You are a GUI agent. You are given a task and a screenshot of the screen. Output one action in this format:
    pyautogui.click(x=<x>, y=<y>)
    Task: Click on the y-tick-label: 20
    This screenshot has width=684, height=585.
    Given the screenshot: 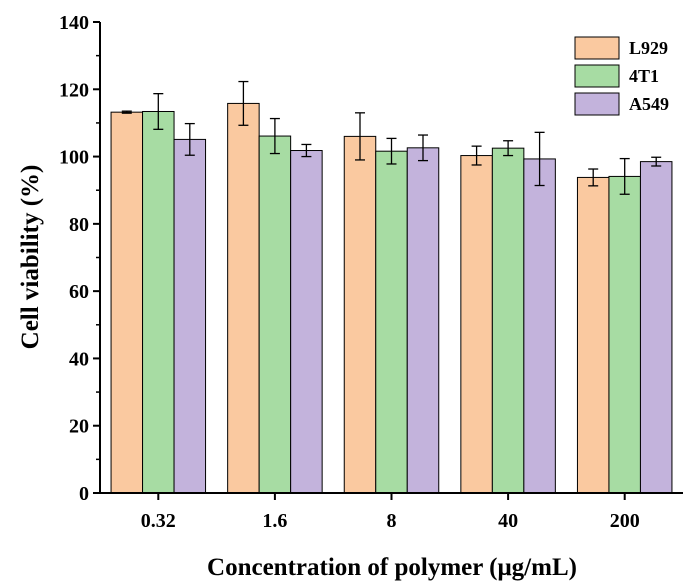 What is the action you would take?
    pyautogui.click(x=79, y=427)
    